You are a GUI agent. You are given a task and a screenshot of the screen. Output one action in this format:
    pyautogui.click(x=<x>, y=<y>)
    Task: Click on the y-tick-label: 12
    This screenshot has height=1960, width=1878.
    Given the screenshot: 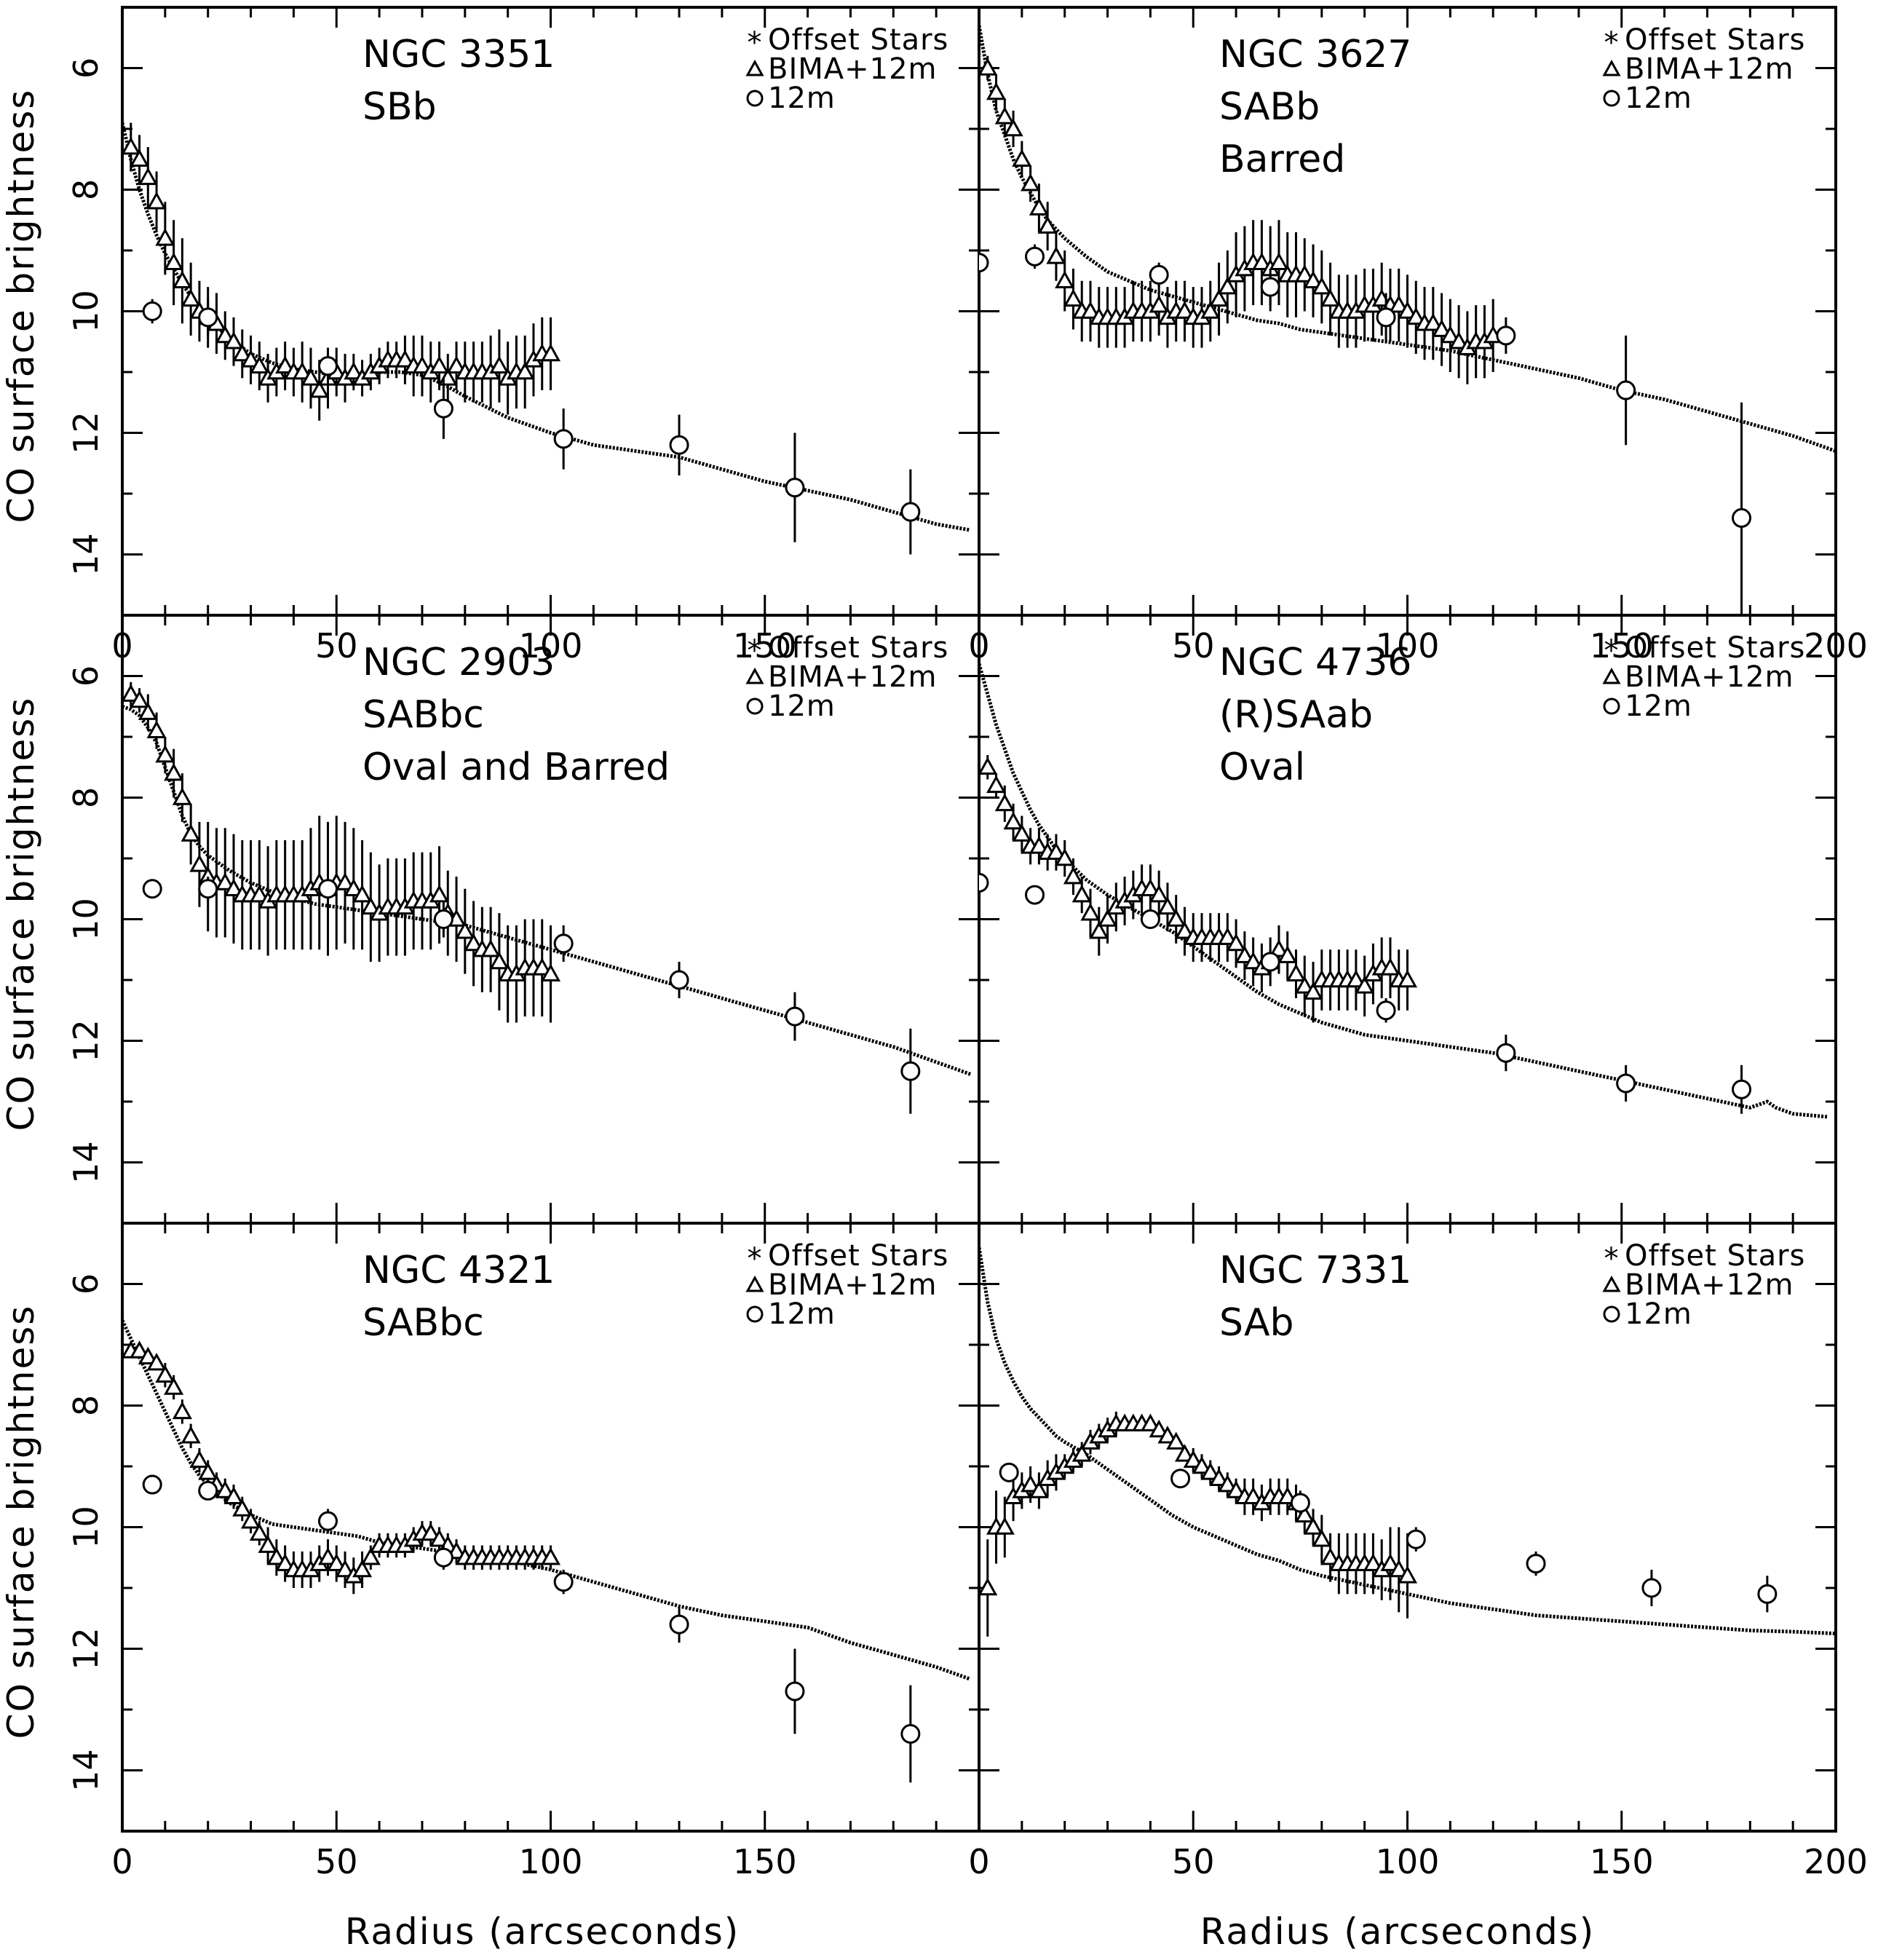 What is the action you would take?
    pyautogui.click(x=86, y=432)
    